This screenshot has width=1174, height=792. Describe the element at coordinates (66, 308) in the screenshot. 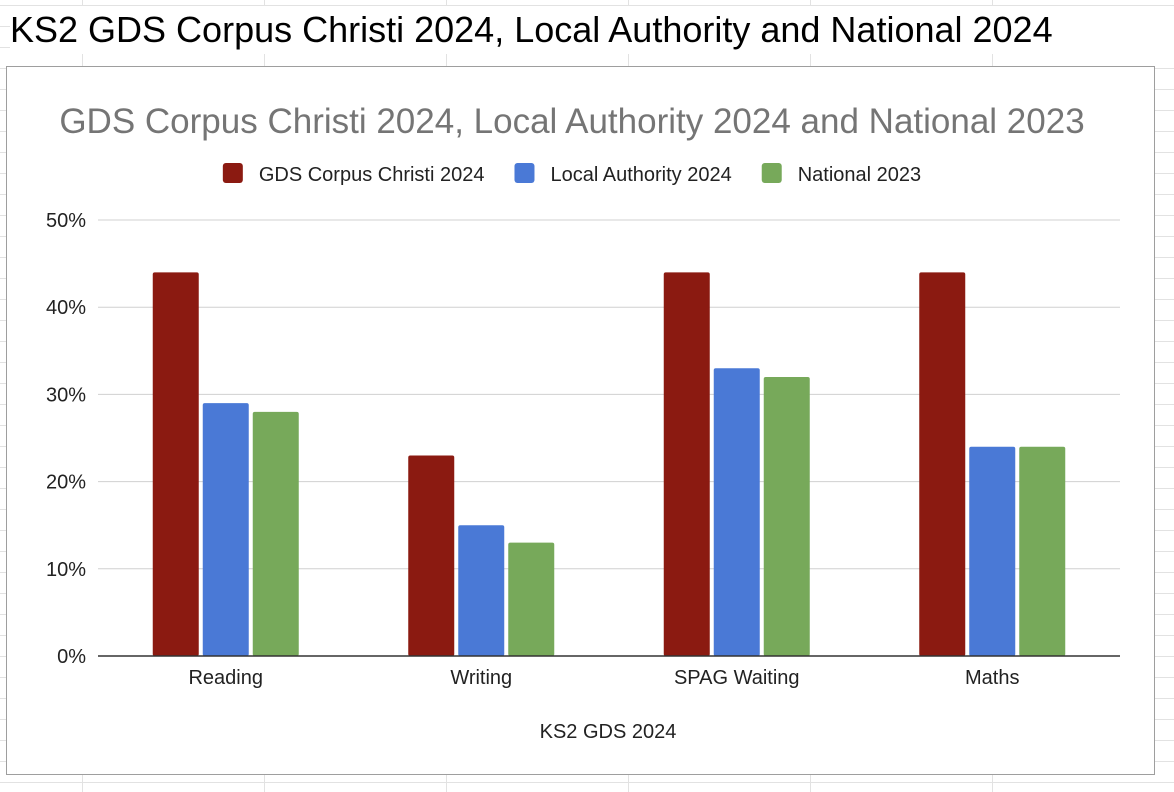

I see `y-tick-label: 40%` at that location.